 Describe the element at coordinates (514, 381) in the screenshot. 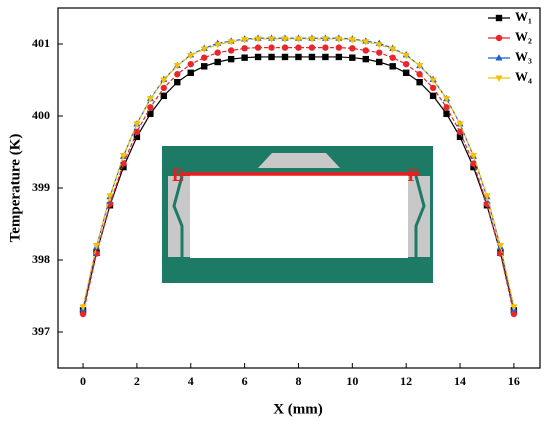

I see `x-tick-label: 16` at that location.